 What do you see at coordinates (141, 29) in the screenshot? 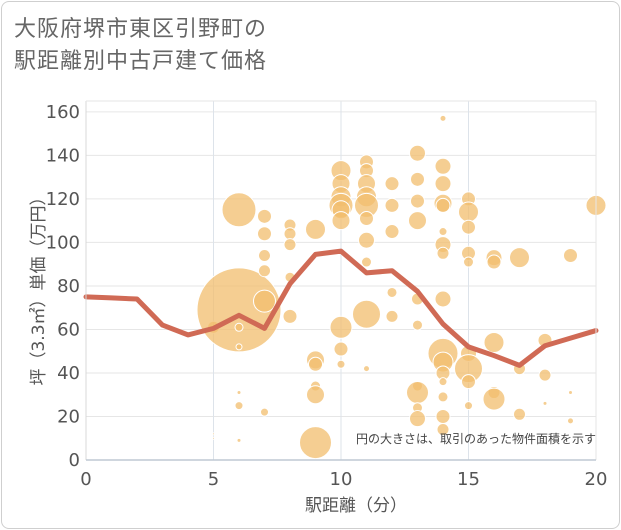
I see `title-line-1: 大阪府堺市東区引野町の` at bounding box center [141, 29].